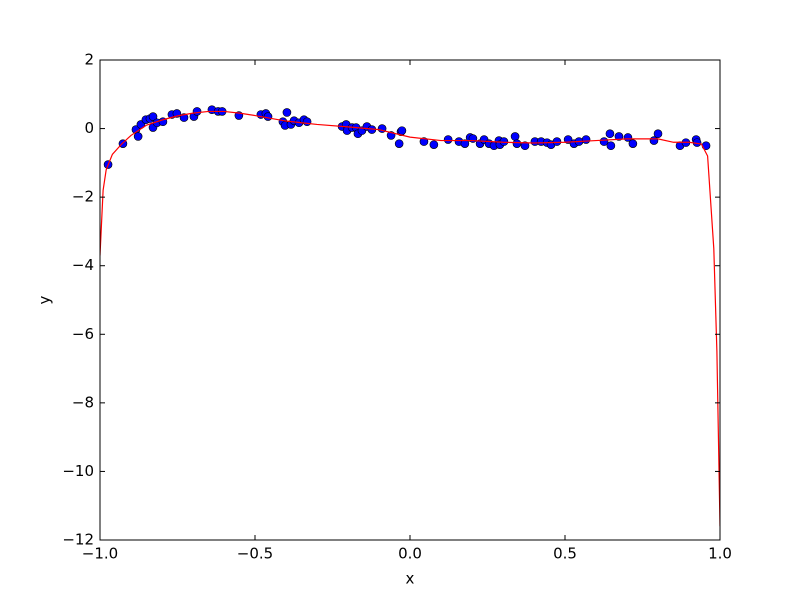 This screenshot has width=800, height=600. What do you see at coordinates (83, 334) in the screenshot?
I see `y-tick-label: −6` at bounding box center [83, 334].